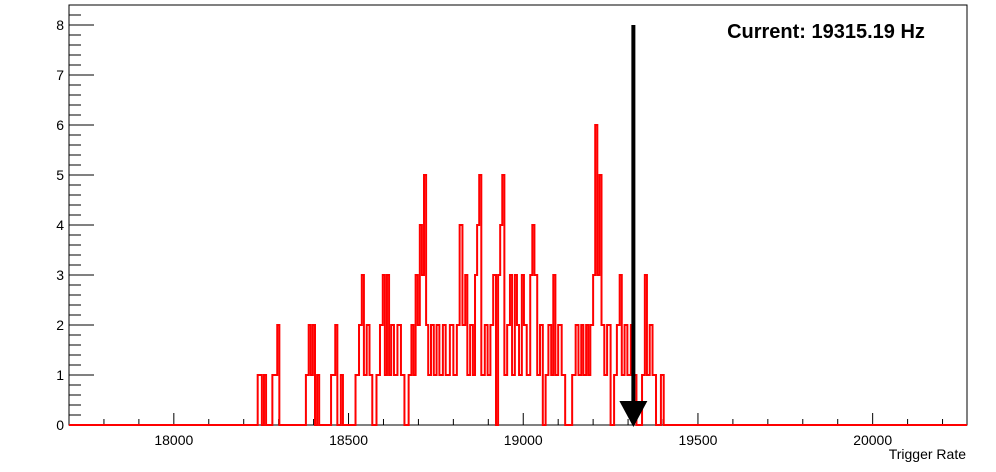  What do you see at coordinates (523, 440) in the screenshot?
I see `x-tick-label: 19000` at bounding box center [523, 440].